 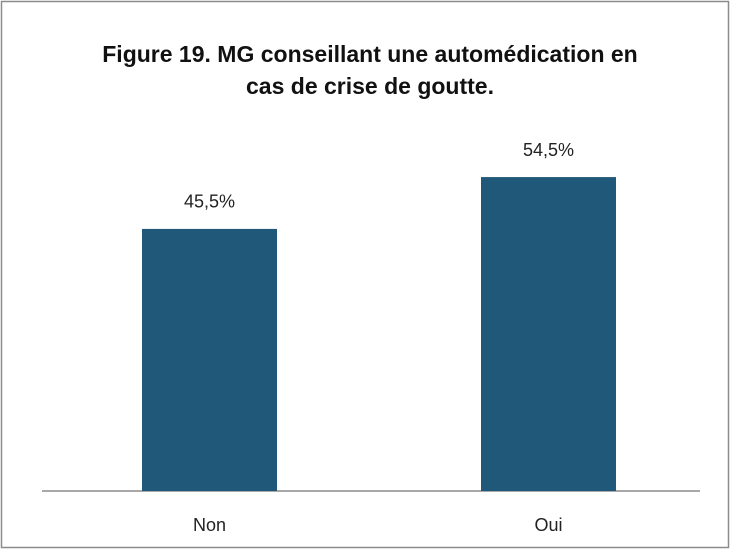 I want to click on x-tick-label: Oui, so click(x=548, y=525).